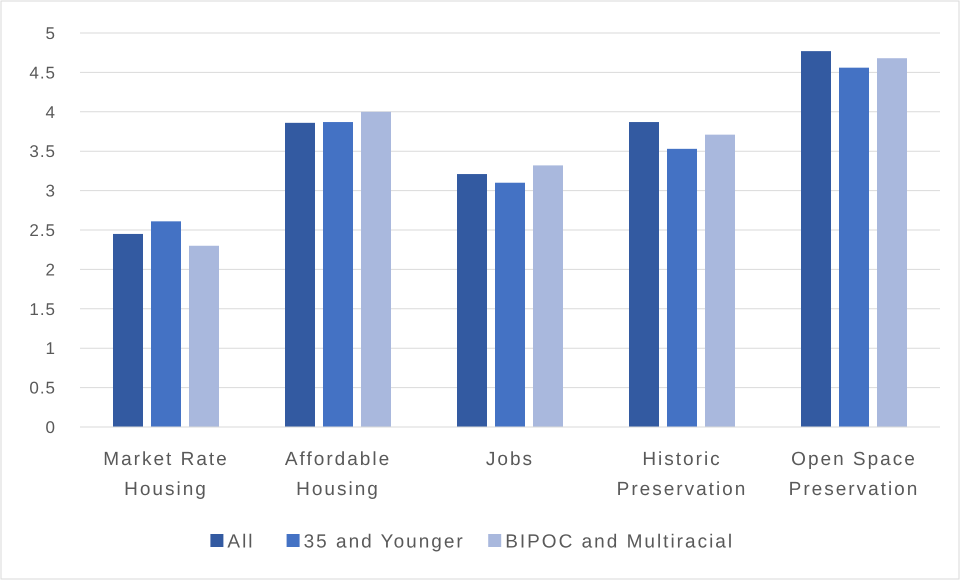  I want to click on x-tick-label: Jobs, so click(510, 459).